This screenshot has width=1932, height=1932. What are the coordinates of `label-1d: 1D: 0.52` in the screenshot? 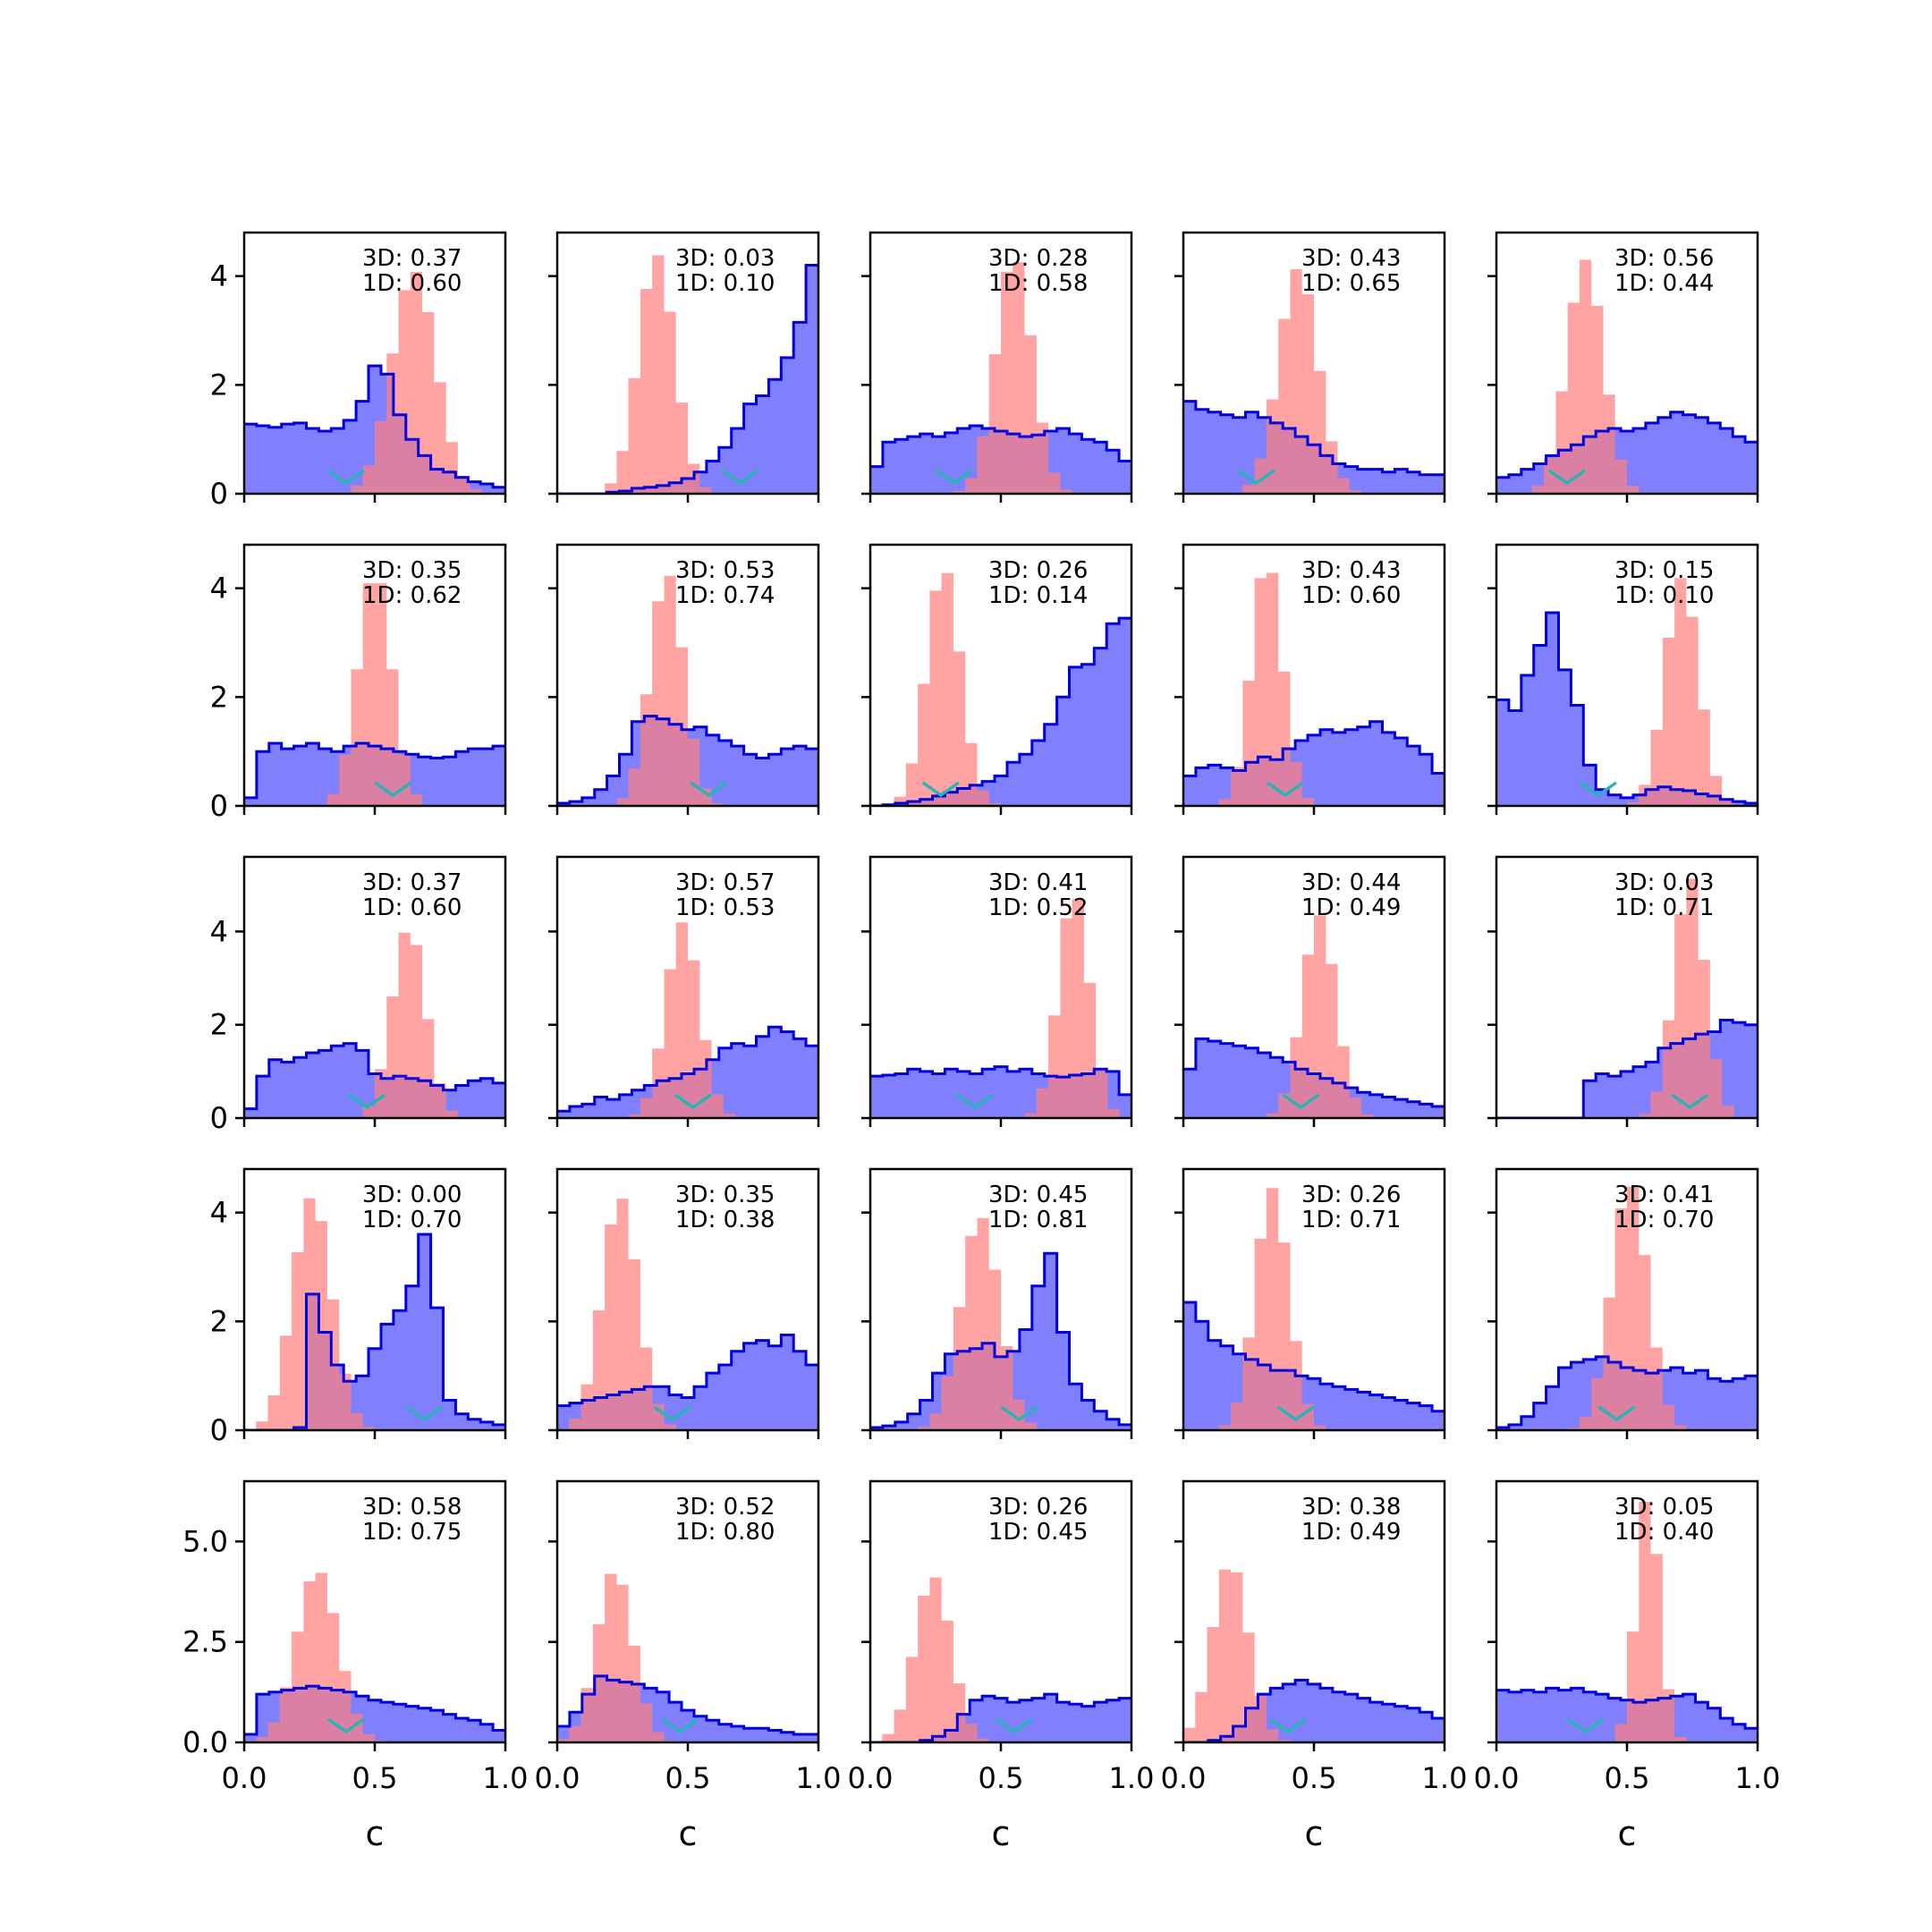 It's located at (1038, 907).